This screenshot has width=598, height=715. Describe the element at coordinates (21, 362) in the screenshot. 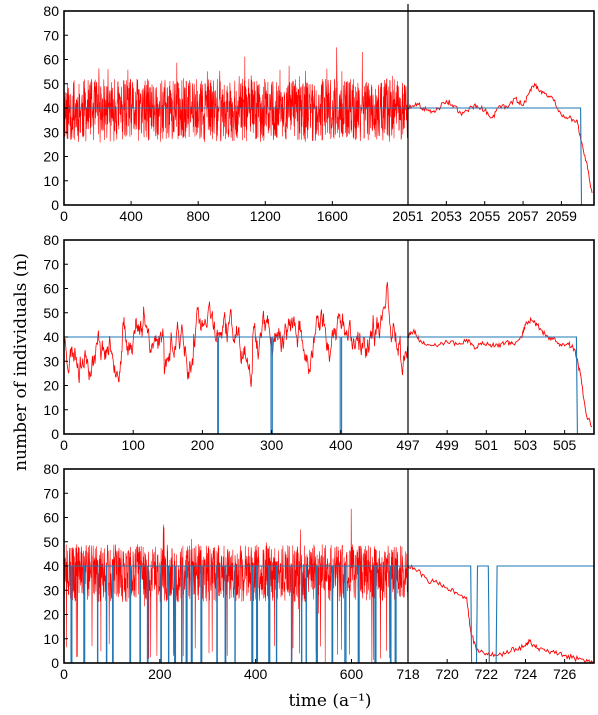

I see `y-axis-label: number of individuals (n)` at that location.